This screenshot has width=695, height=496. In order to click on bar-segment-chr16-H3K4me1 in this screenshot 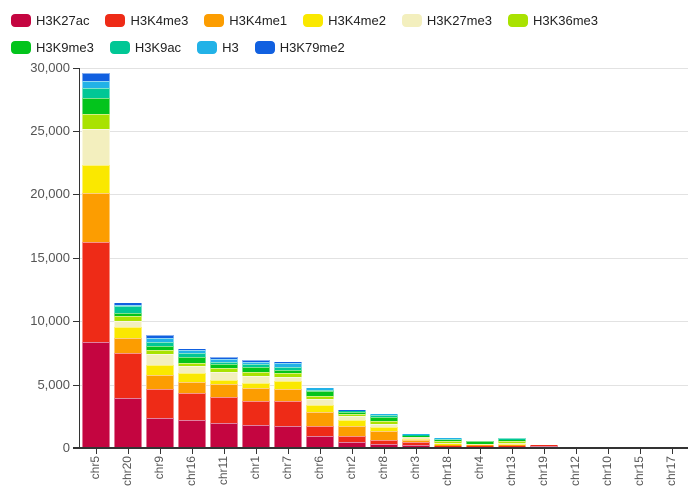, I will do `click(192, 388)`.